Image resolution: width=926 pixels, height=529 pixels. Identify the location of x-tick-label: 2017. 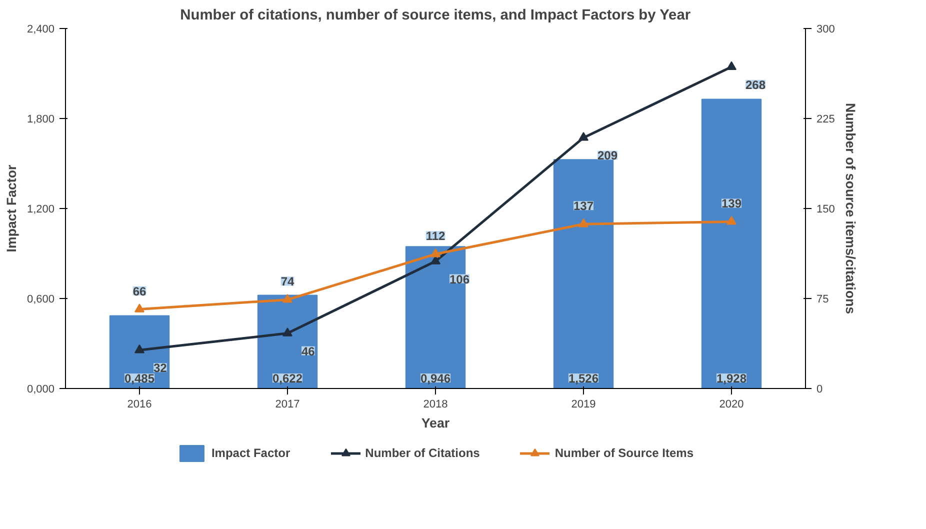
(287, 404).